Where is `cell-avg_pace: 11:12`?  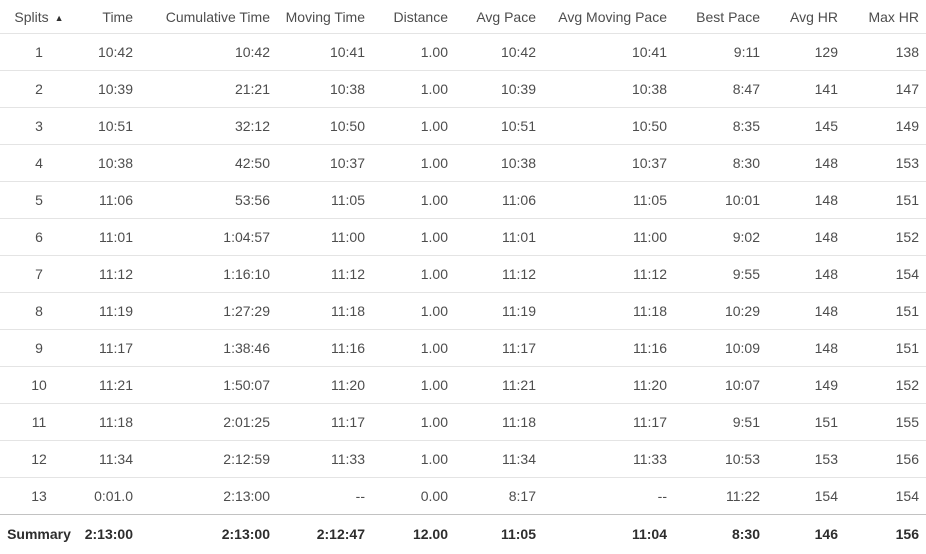
cell-avg_pace: 11:12 is located at coordinates (499, 274).